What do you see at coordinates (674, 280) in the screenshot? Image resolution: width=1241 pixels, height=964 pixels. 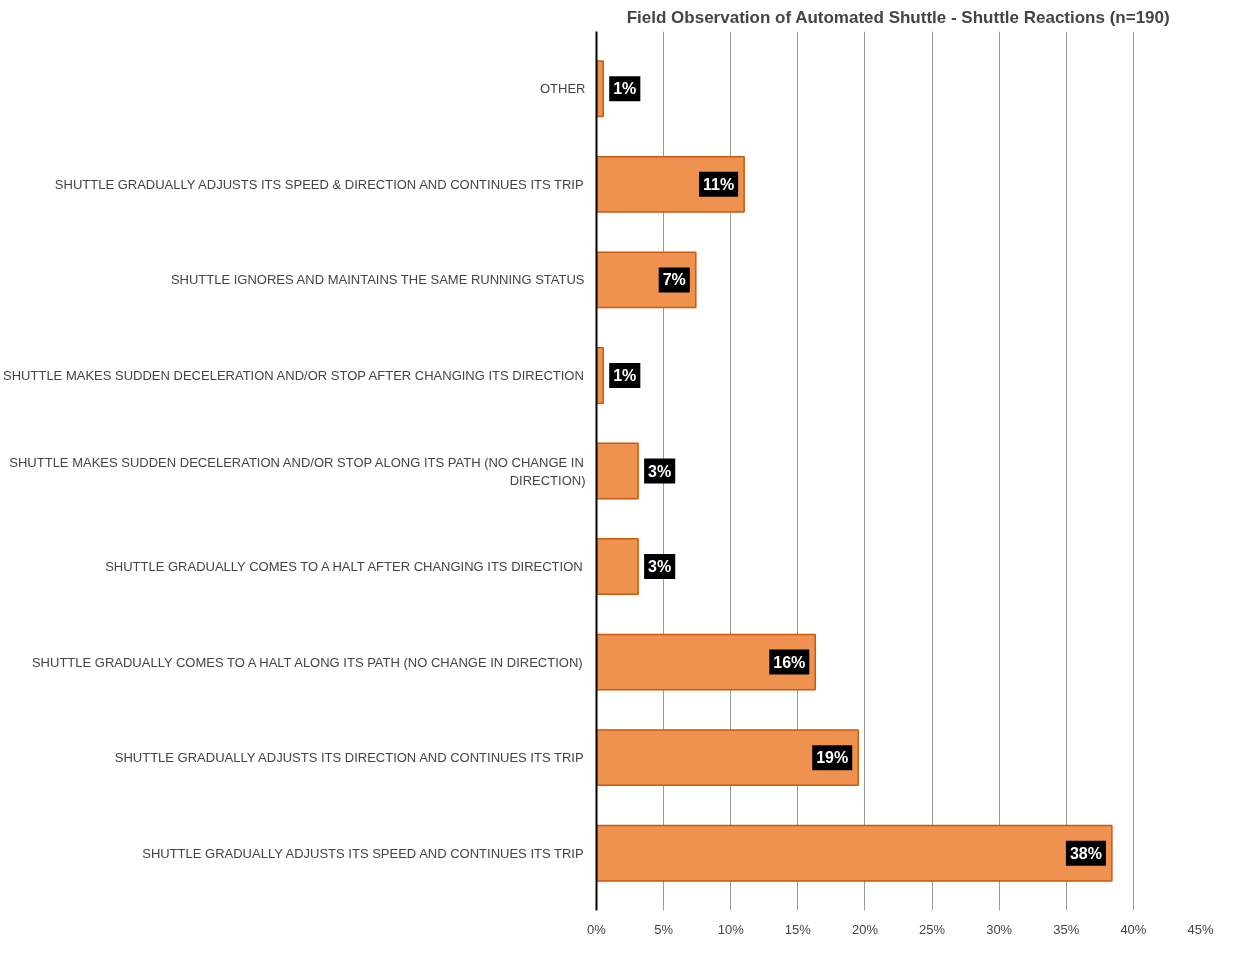 I see `data-label: 7%` at bounding box center [674, 280].